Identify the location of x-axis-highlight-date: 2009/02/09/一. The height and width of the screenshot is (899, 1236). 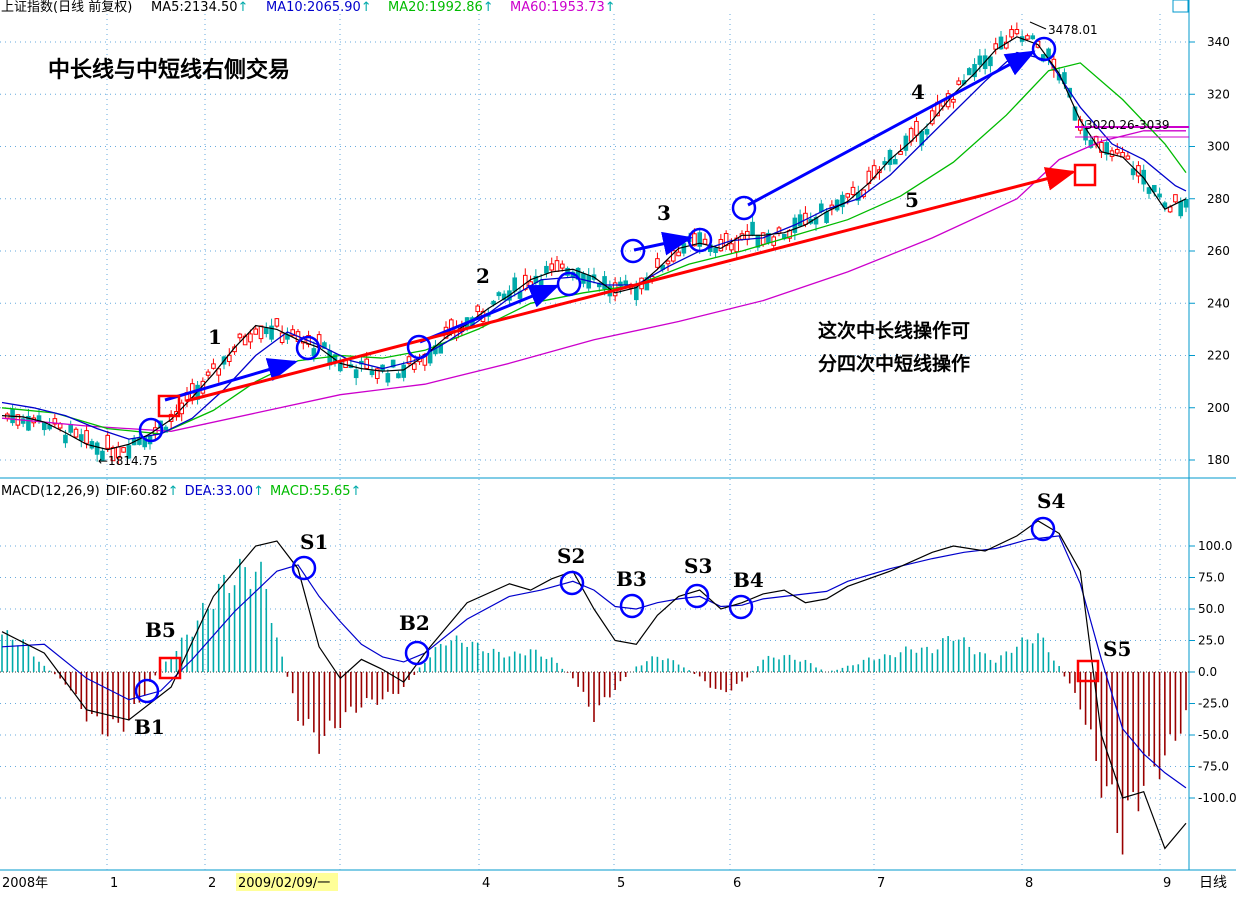
(284, 883).